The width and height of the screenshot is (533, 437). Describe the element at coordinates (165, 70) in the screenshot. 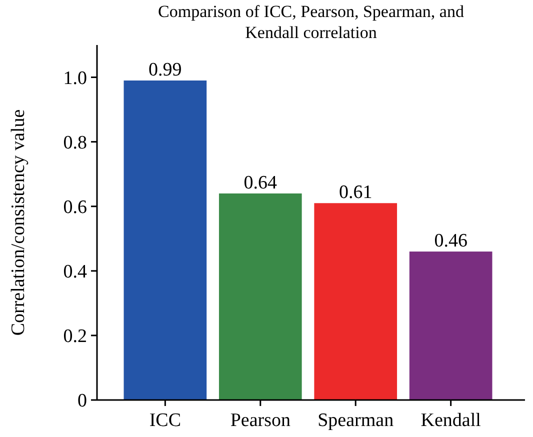

I see `data-label: 0.99` at that location.